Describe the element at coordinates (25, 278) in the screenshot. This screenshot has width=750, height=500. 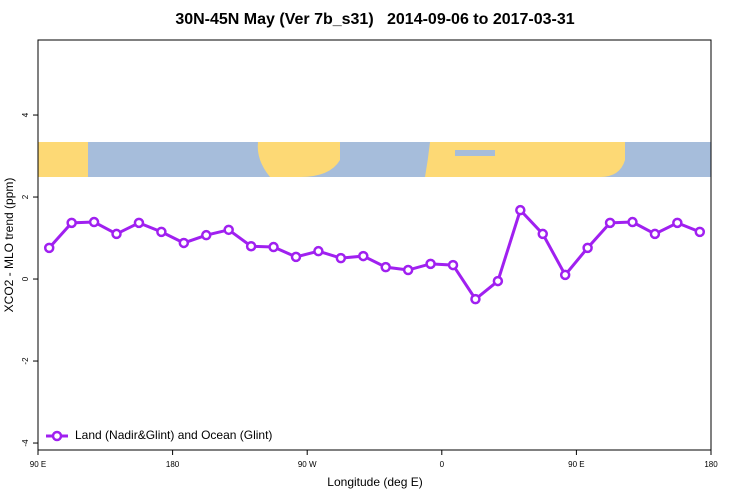
I see `y-tick-label: 0` at that location.